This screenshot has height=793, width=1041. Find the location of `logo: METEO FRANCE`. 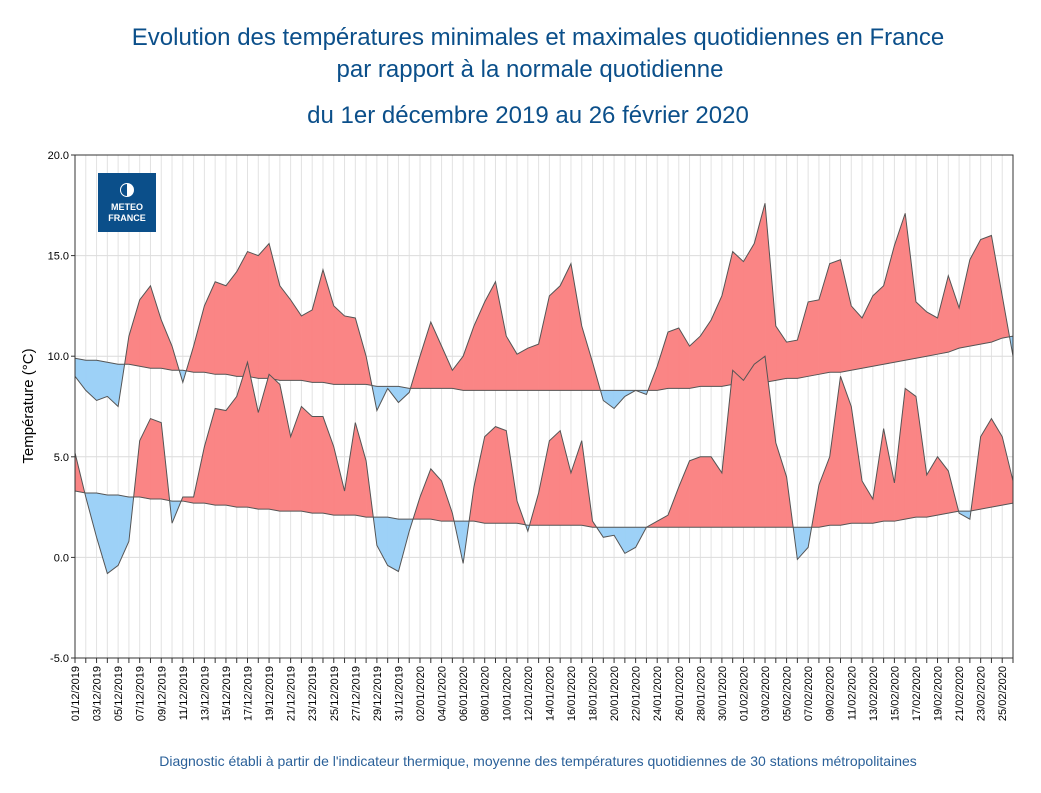

logo: METEO FRANCE is located at coordinates (127, 202).